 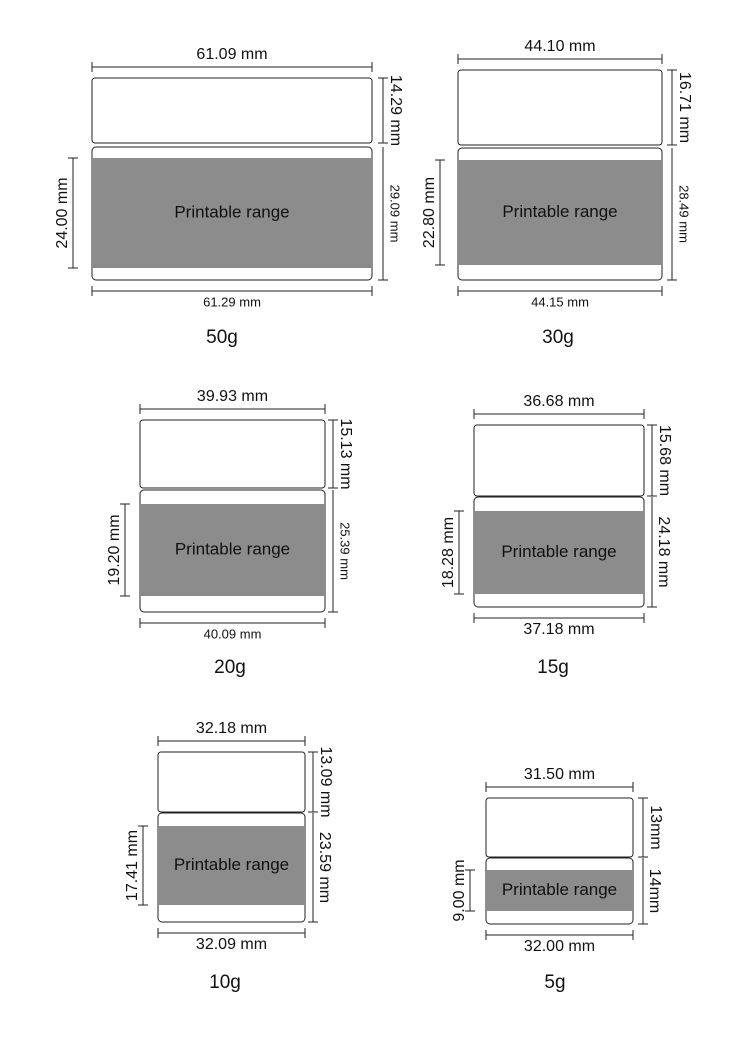 I want to click on jar-size: 5g, so click(x=554, y=982).